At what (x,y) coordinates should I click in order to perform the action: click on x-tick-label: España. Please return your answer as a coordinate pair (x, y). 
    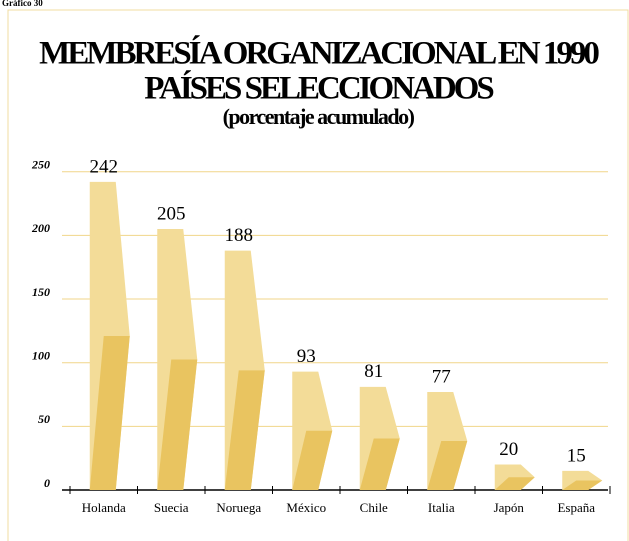
    Looking at the image, I should click on (576, 507).